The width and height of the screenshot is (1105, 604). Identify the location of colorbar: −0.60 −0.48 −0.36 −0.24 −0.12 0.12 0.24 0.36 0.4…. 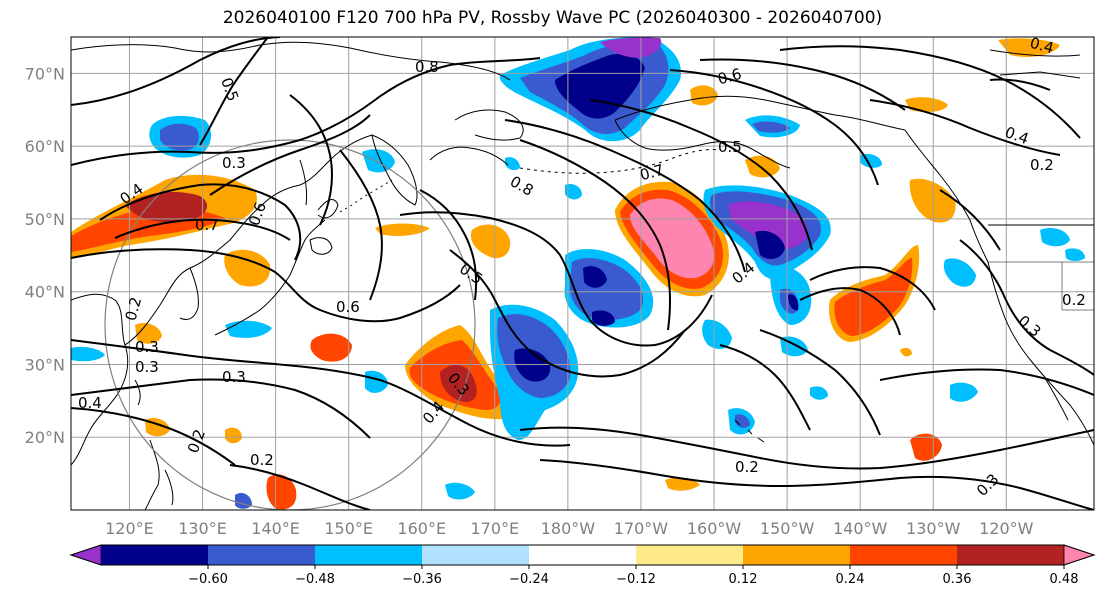
(582, 565).